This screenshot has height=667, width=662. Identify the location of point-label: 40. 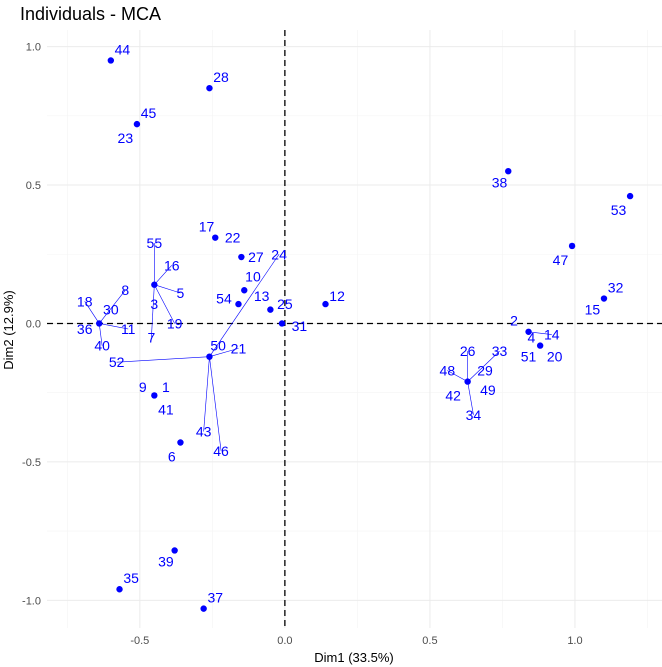
(102, 346).